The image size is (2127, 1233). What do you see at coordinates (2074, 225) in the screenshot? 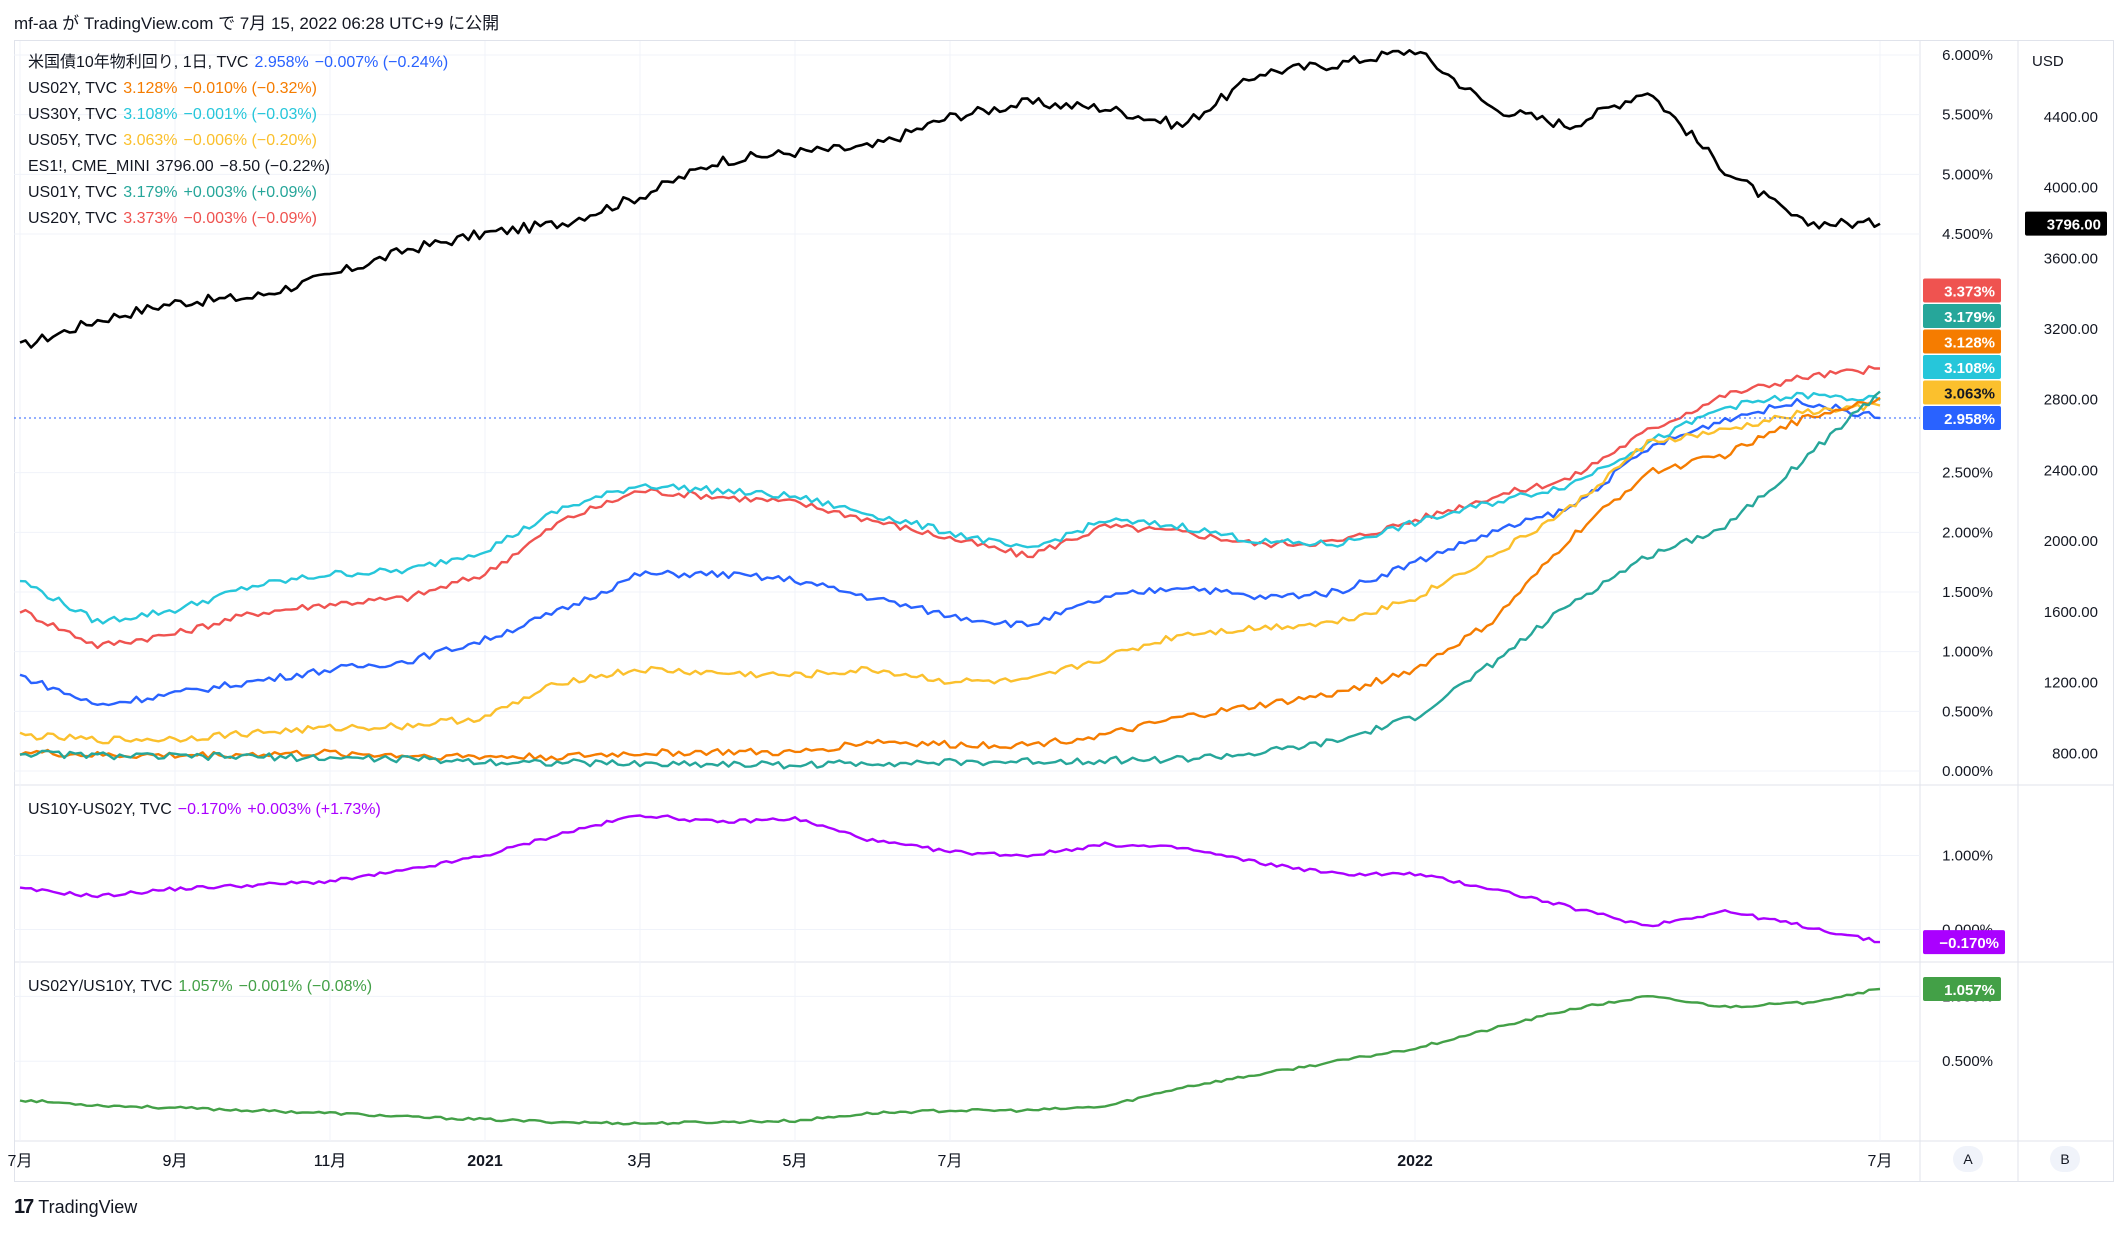
I see `badge-text: 3796.00` at bounding box center [2074, 225].